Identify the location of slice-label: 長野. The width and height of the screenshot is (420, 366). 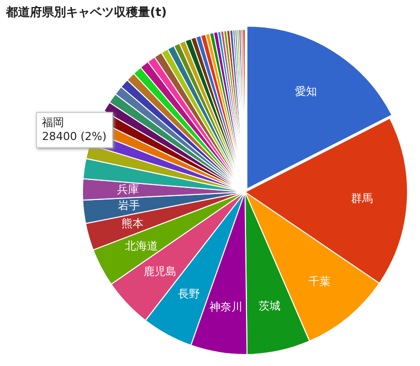
(189, 294).